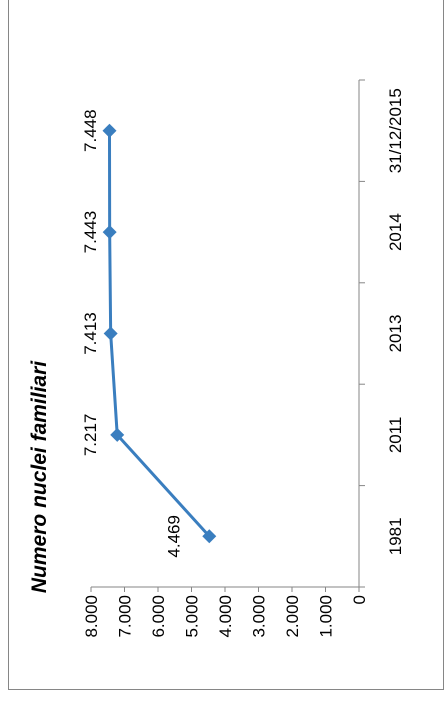  I want to click on y-tick-label: 4.000, so click(225, 616).